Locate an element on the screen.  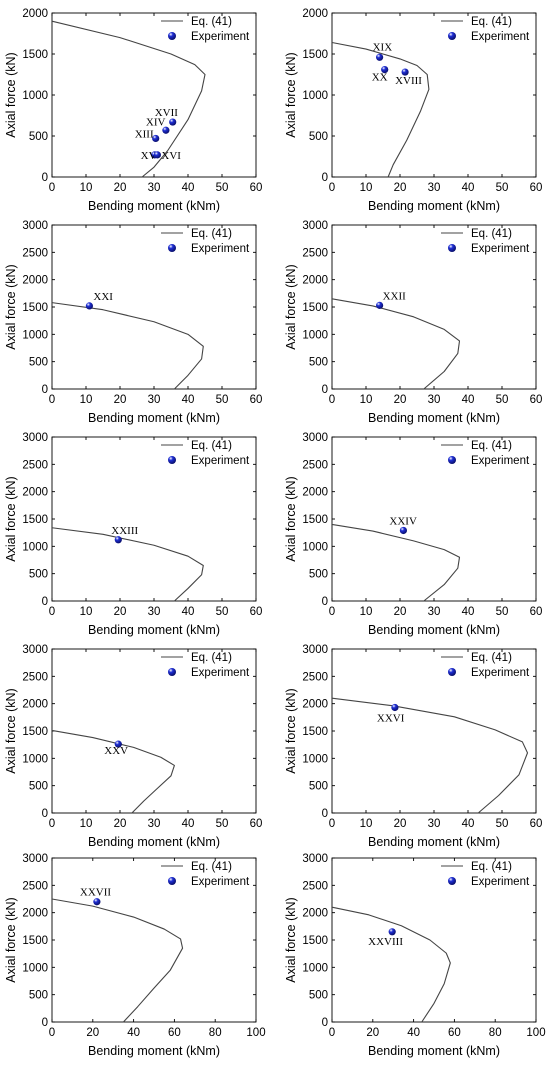
y-tick-label: 500 is located at coordinates (38, 137).